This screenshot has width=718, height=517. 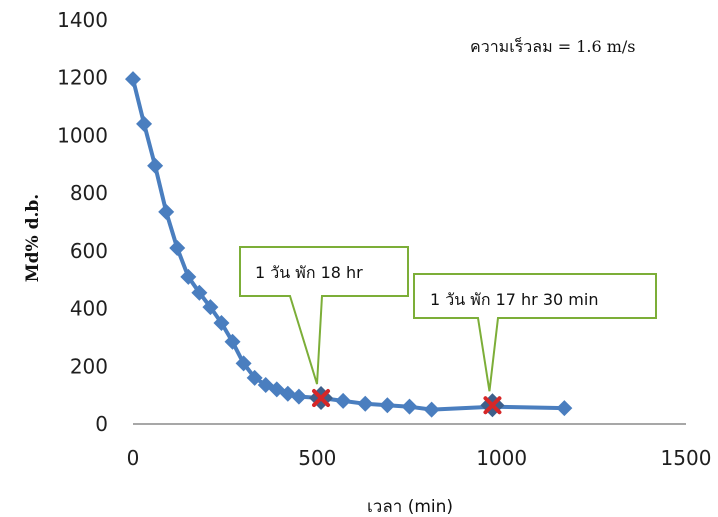 What do you see at coordinates (89, 309) in the screenshot?
I see `y-tick-label: 400` at bounding box center [89, 309].